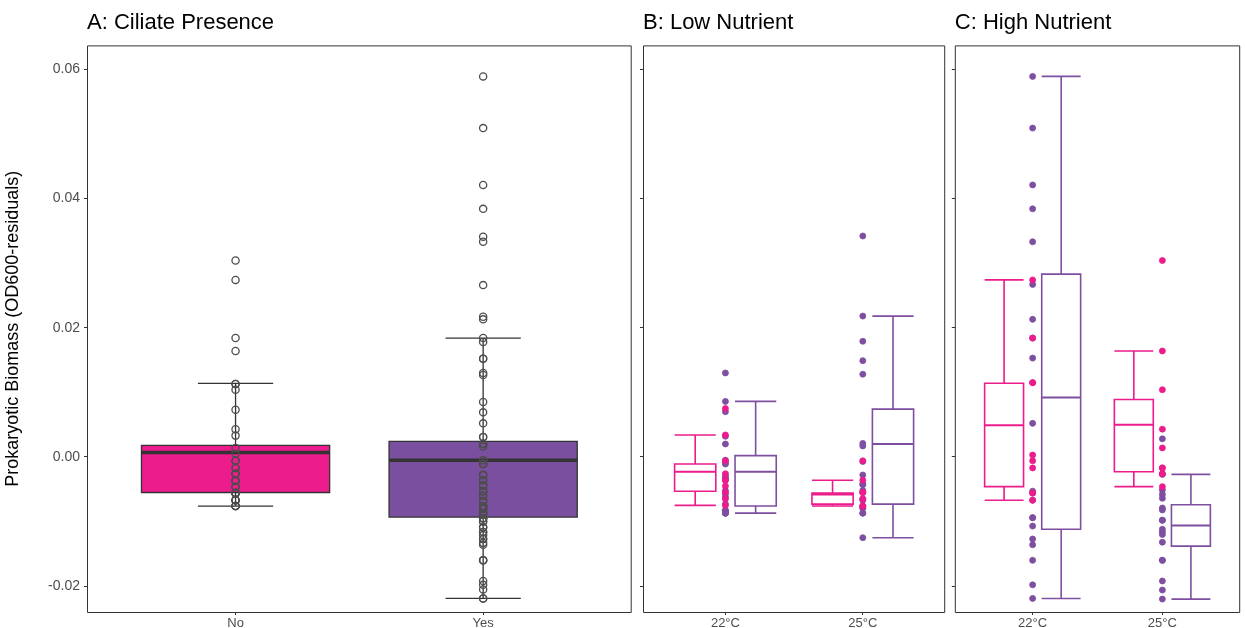 Image resolution: width=1245 pixels, height=628 pixels. What do you see at coordinates (235, 621) in the screenshot?
I see `x-tick-label: No` at bounding box center [235, 621].